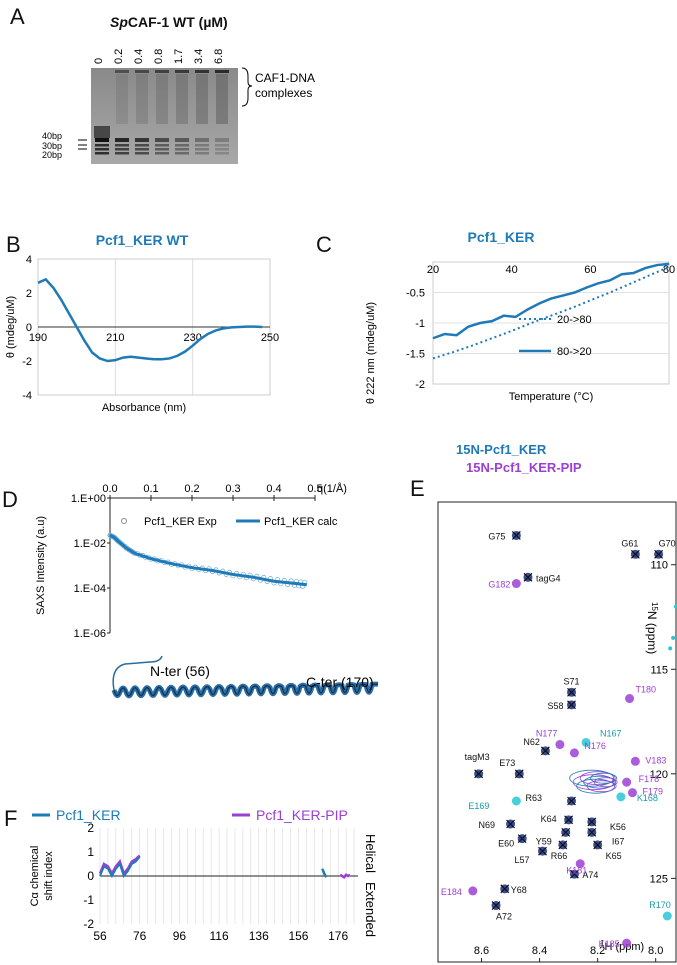 This screenshot has width=677, height=965. What do you see at coordinates (150, 489) in the screenshot?
I see `x-tick: 0.1` at bounding box center [150, 489].